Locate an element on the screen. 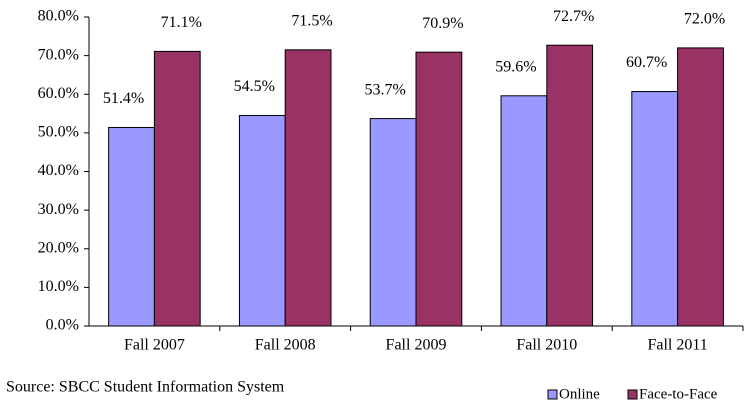 Image resolution: width=745 pixels, height=409 pixels. value-label: 71.5% is located at coordinates (311, 21).